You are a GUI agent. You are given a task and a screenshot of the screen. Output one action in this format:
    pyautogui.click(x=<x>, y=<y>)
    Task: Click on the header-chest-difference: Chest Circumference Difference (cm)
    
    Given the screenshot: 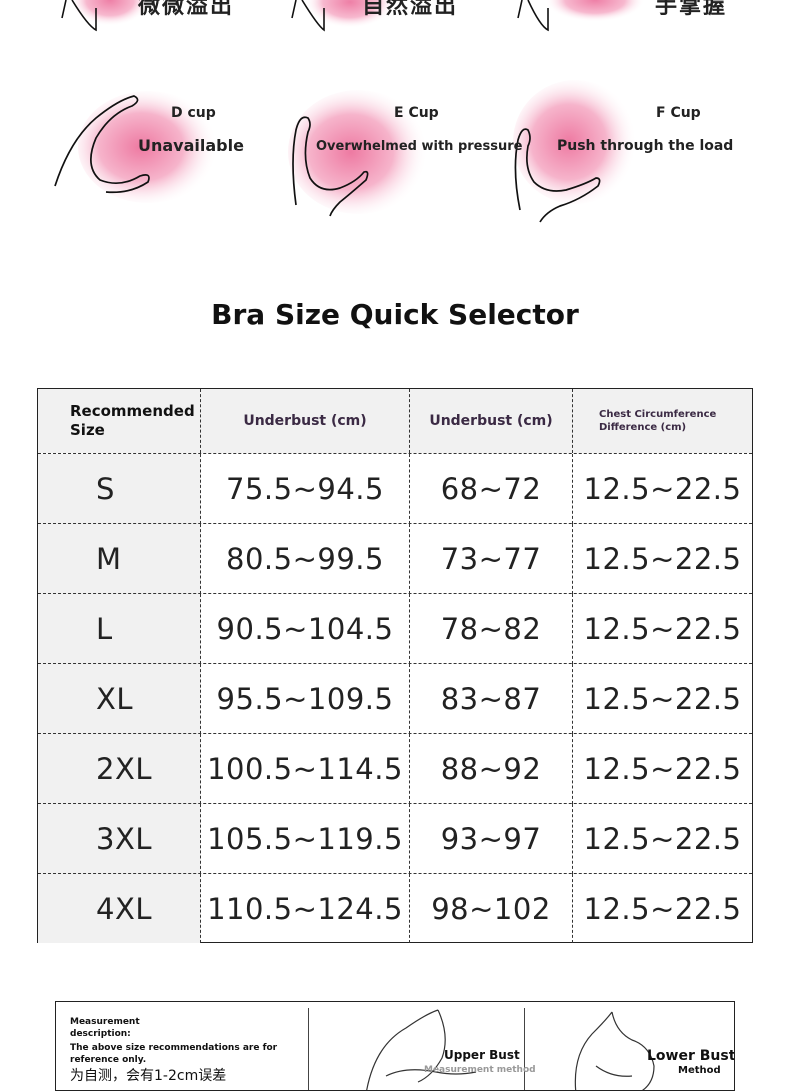 What is the action you would take?
    pyautogui.click(x=662, y=421)
    